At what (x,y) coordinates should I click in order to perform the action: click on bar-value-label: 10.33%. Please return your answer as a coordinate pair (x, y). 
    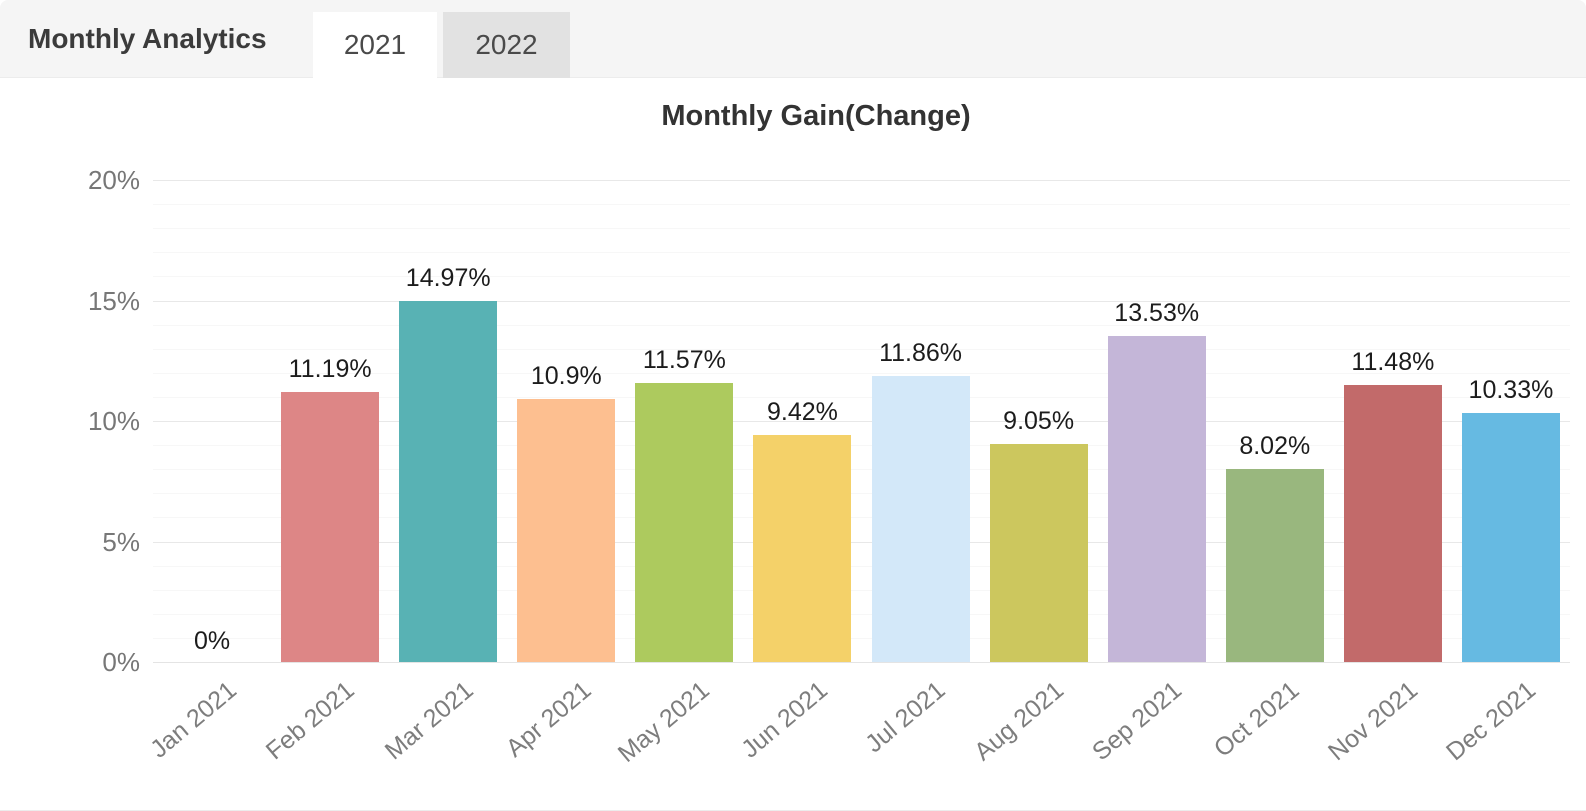
    Looking at the image, I should click on (1511, 390).